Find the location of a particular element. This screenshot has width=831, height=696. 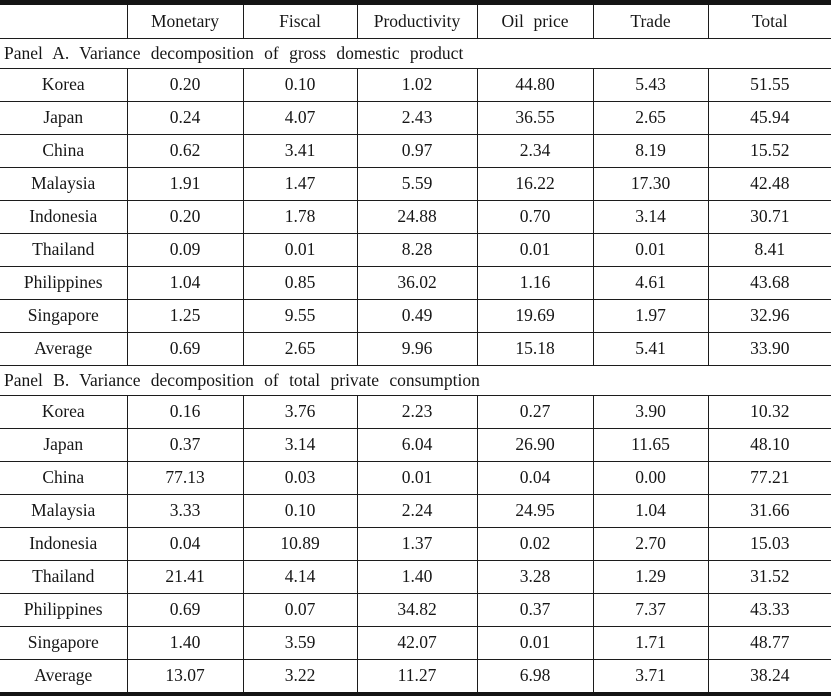

value-cell: 0.49 is located at coordinates (417, 316).